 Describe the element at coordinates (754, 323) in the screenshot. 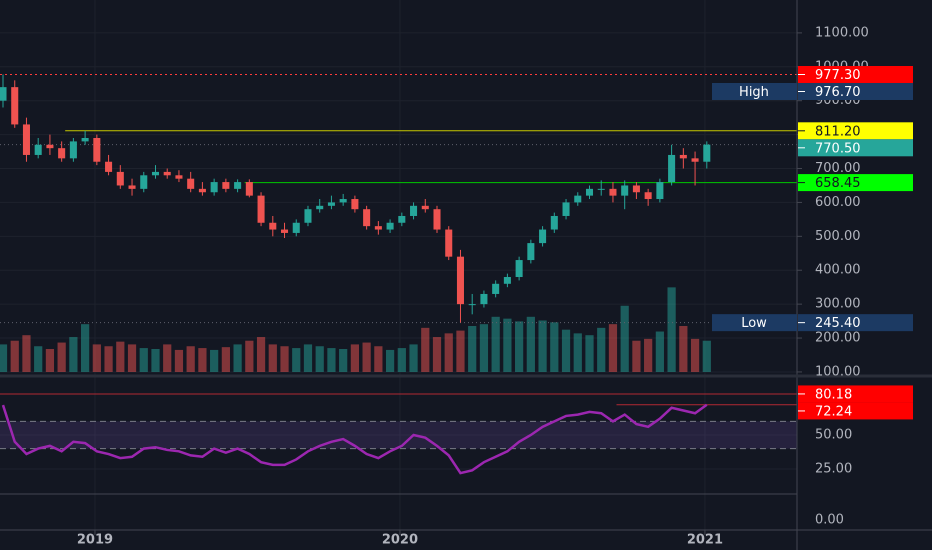

I see `price-tag-name-box` at that location.